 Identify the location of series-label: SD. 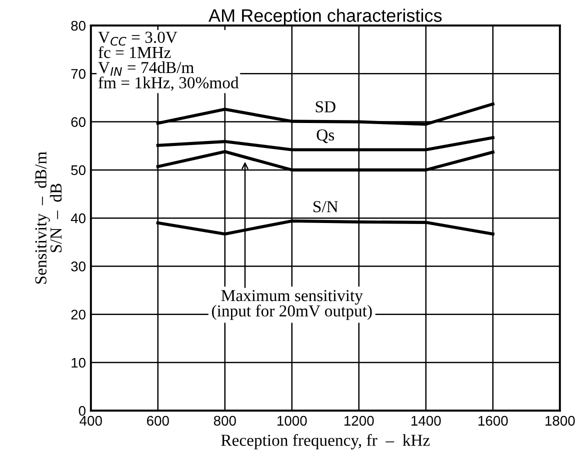
(326, 106).